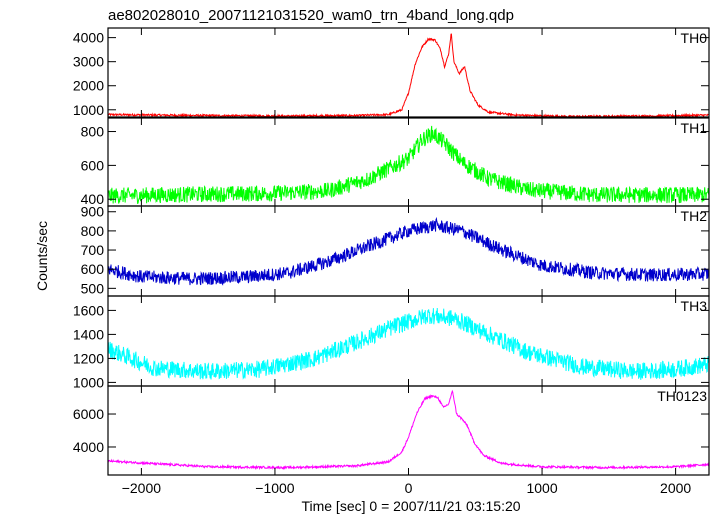 The width and height of the screenshot is (717, 516). I want to click on series-line-th3, so click(408, 344).